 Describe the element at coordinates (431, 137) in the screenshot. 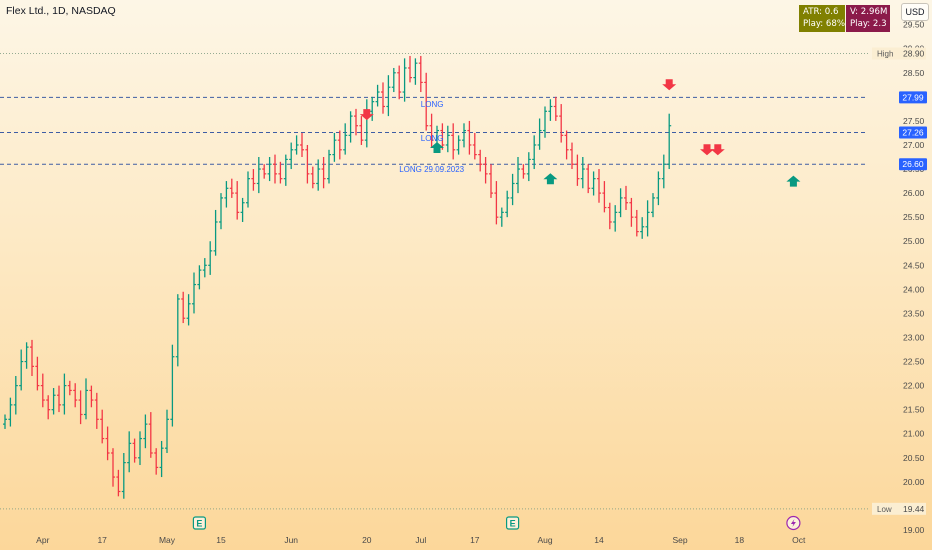

I see `signal-labels: LONG LONG LONG 29.09.2023` at that location.